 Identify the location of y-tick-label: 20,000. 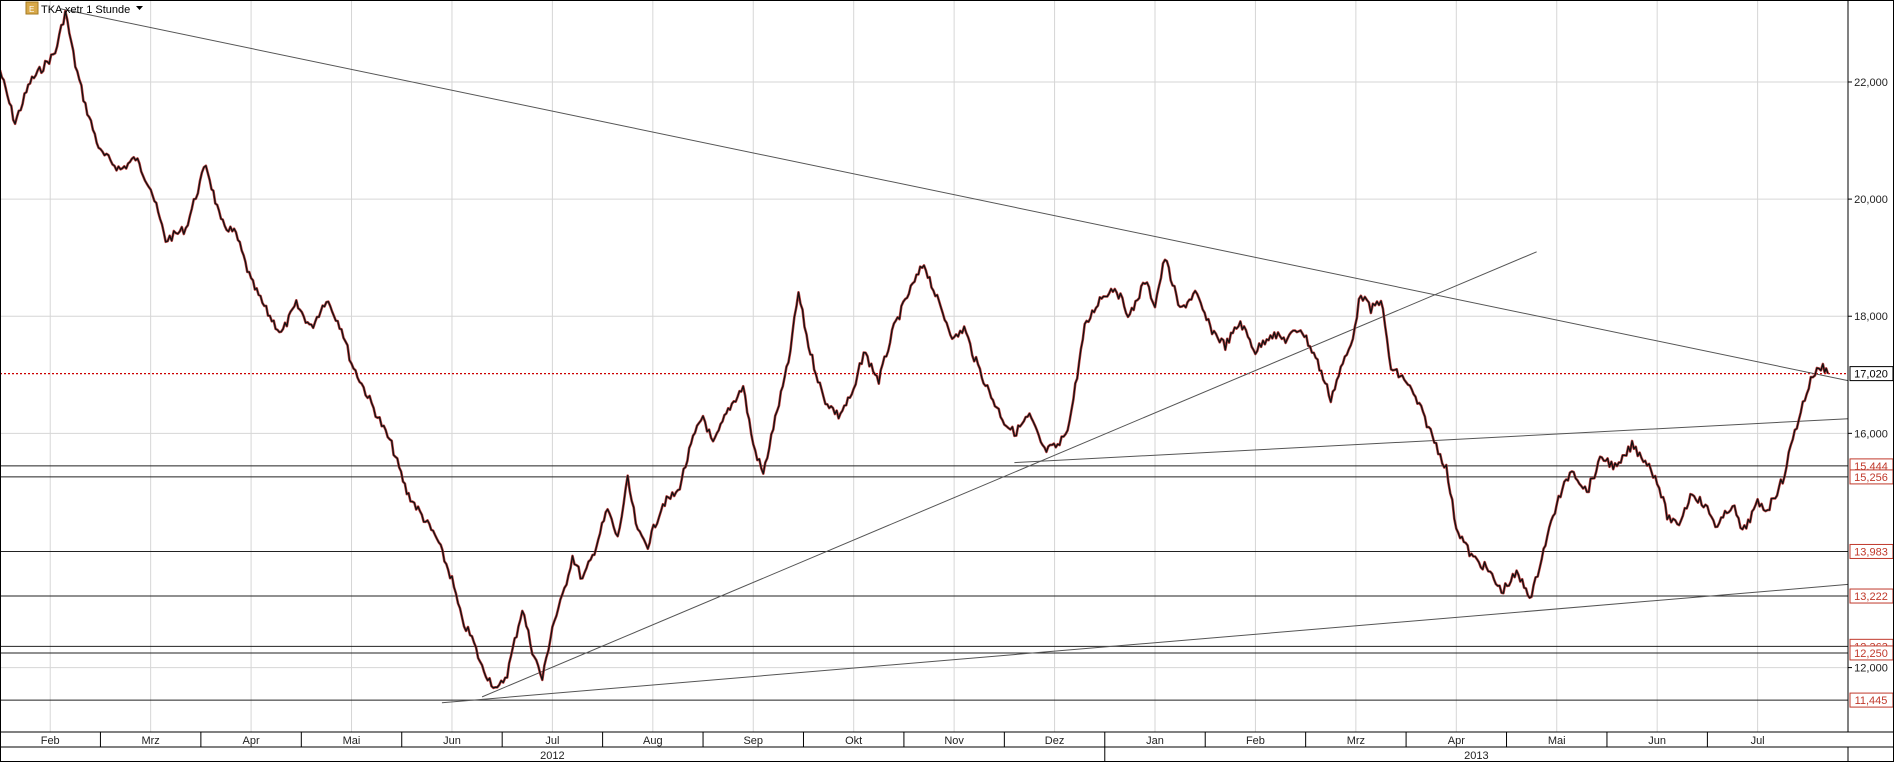
(1871, 200).